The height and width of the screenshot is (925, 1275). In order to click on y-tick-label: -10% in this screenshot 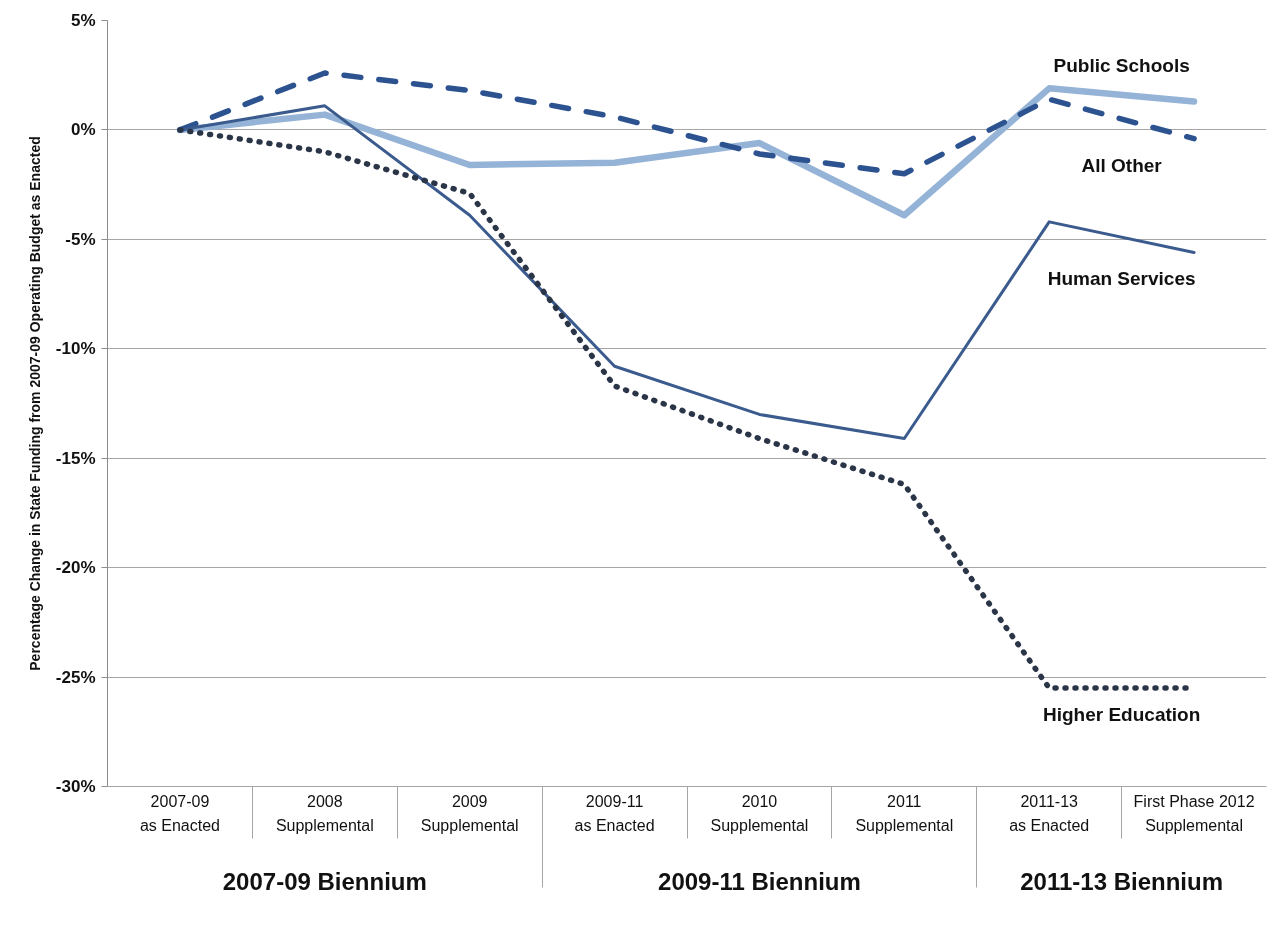, I will do `click(75, 349)`.